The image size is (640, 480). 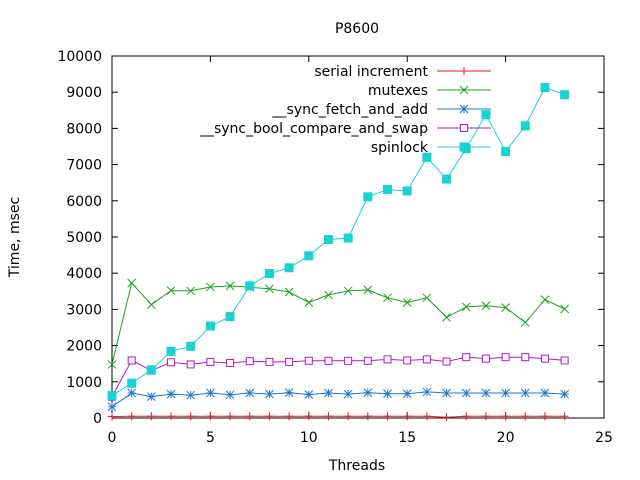 I want to click on y-tick-label: 3000, so click(x=84, y=310).